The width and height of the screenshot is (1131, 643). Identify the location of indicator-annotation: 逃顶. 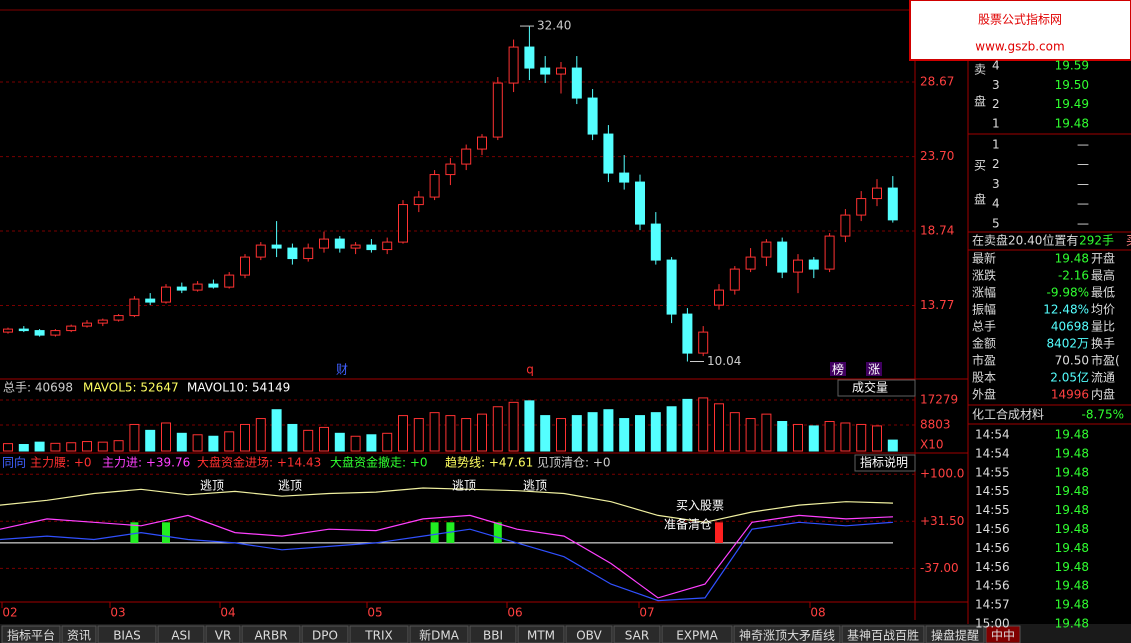
(535, 486).